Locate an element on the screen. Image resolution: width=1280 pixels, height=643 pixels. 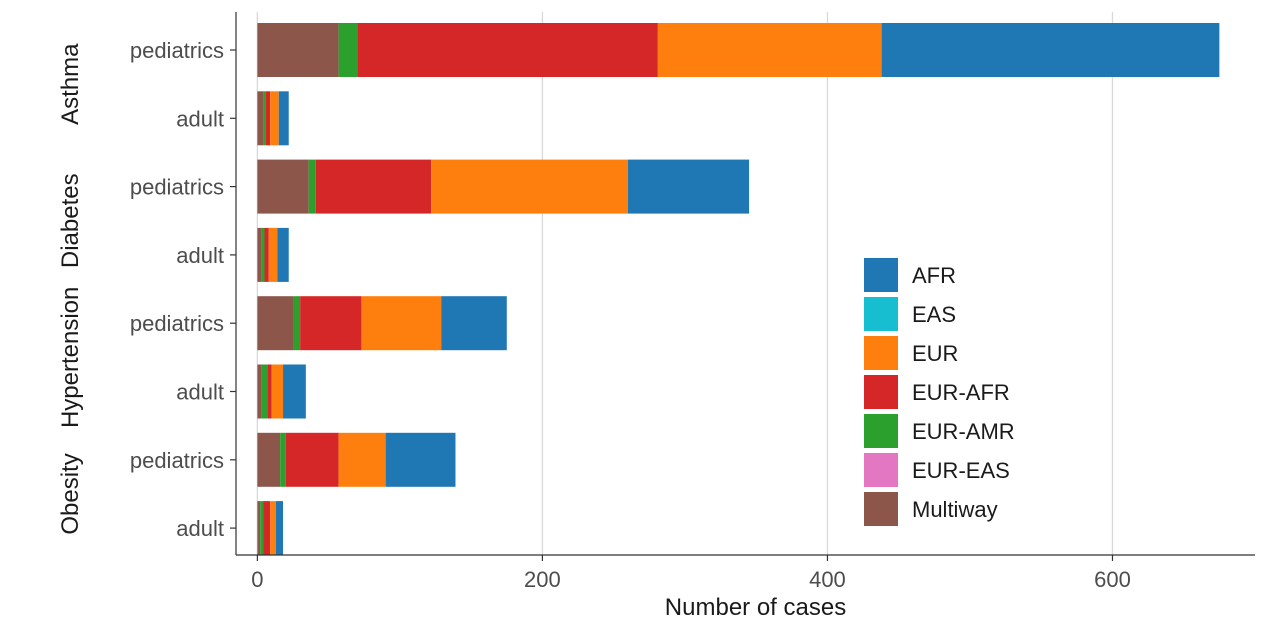
legend-label: EUR-EAS is located at coordinates (961, 470).